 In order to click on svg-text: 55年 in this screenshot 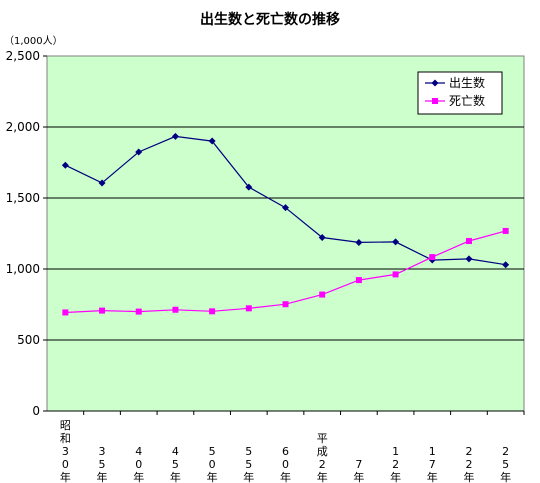, I will do `click(248, 464)`.